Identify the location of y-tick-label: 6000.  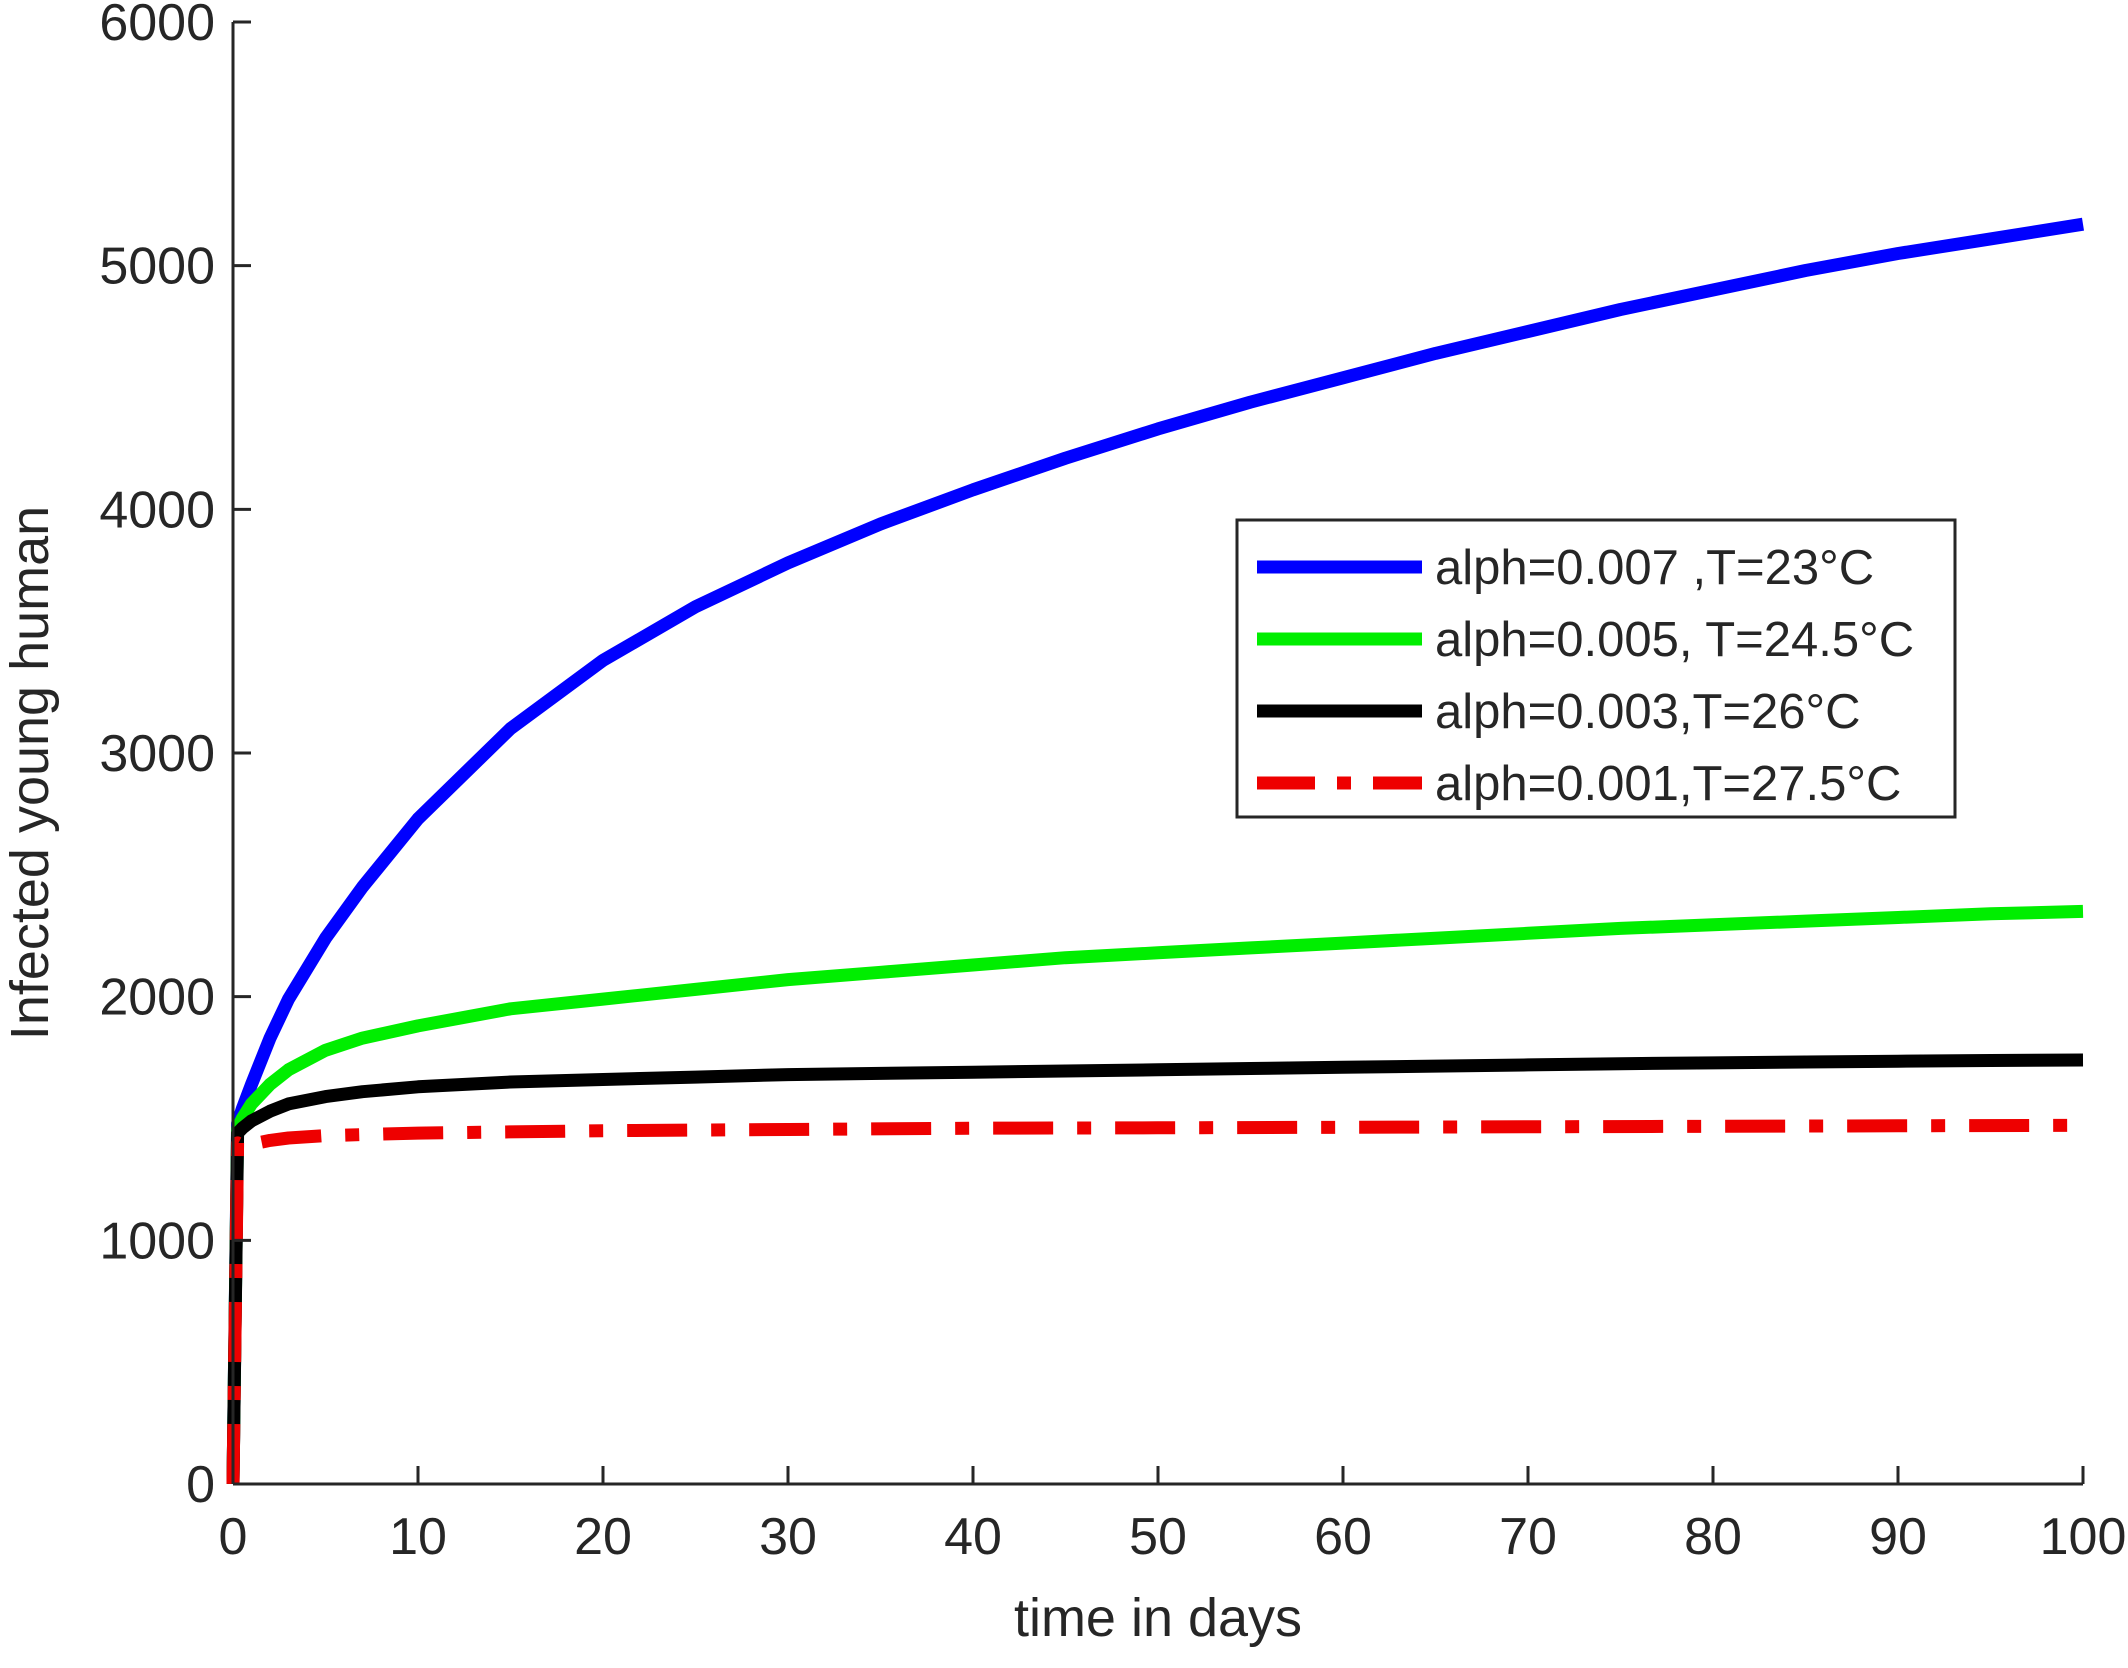
(157, 26).